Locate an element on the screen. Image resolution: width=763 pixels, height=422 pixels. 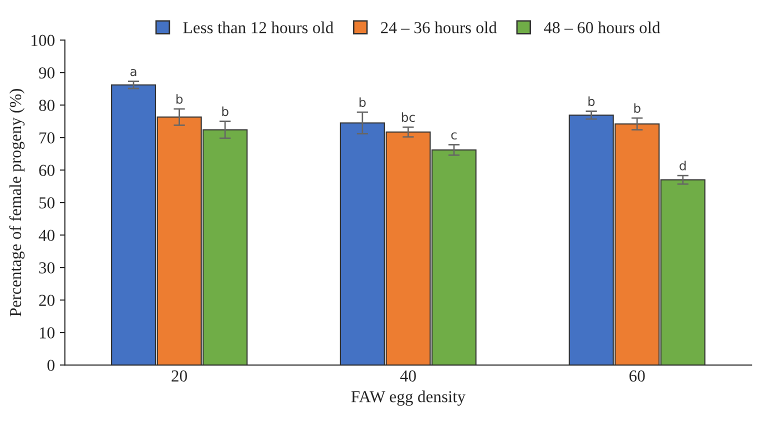
legend-label: 48 – 60 hours old is located at coordinates (602, 28).